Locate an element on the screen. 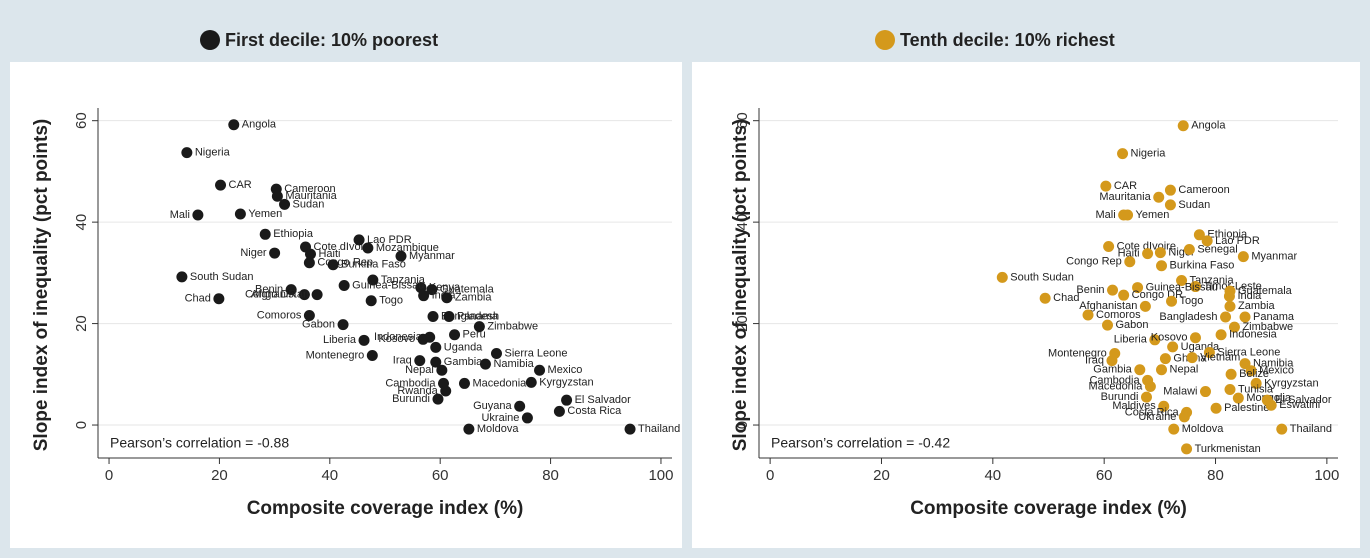 This screenshot has height=558, width=1370. point-label: CAR is located at coordinates (1125, 186).